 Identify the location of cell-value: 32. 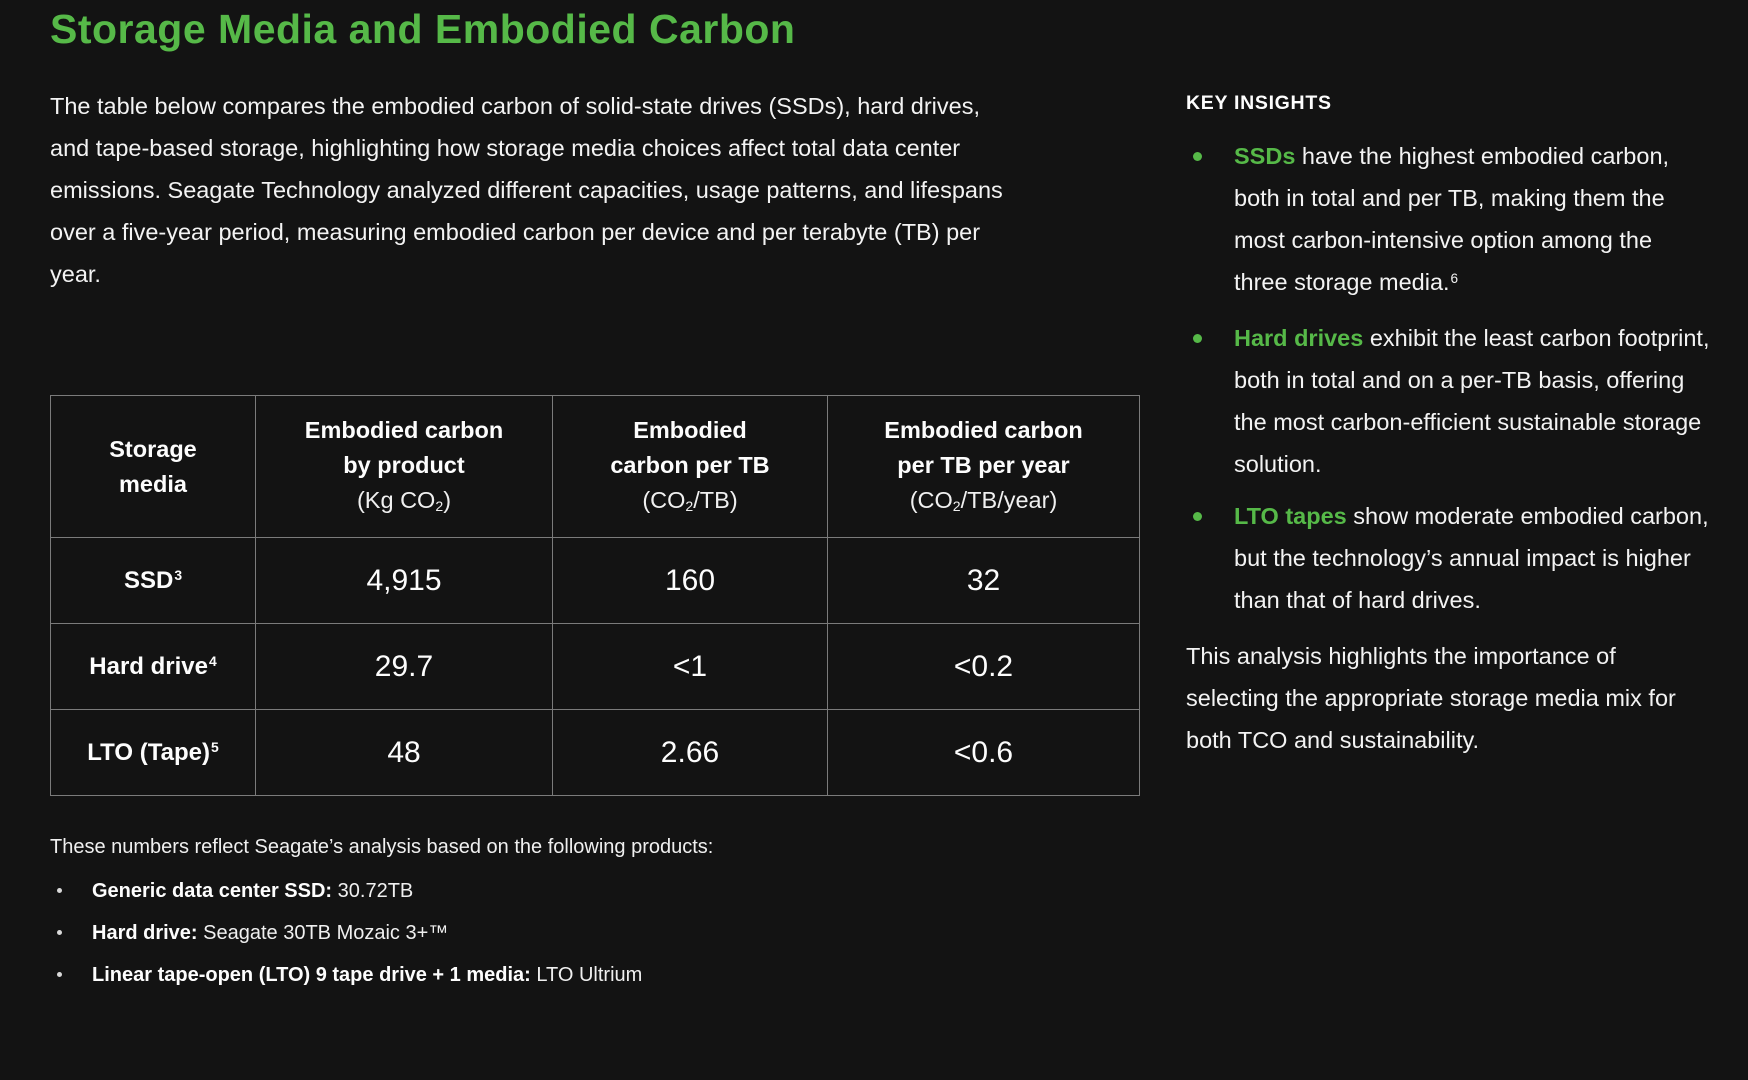
(983, 580).